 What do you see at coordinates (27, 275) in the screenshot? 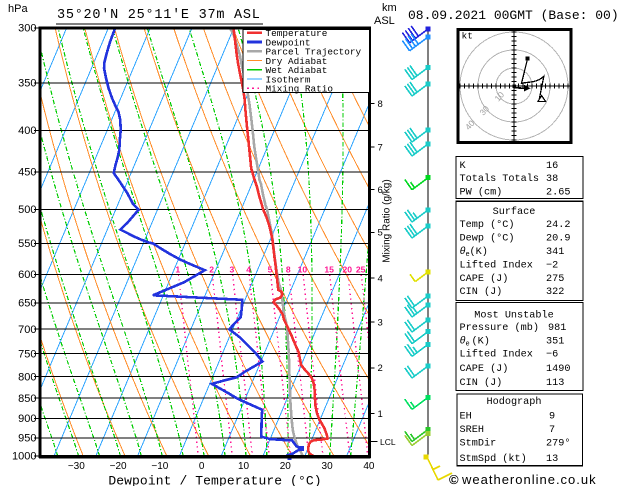
I see `svg-text: 600` at bounding box center [27, 275].